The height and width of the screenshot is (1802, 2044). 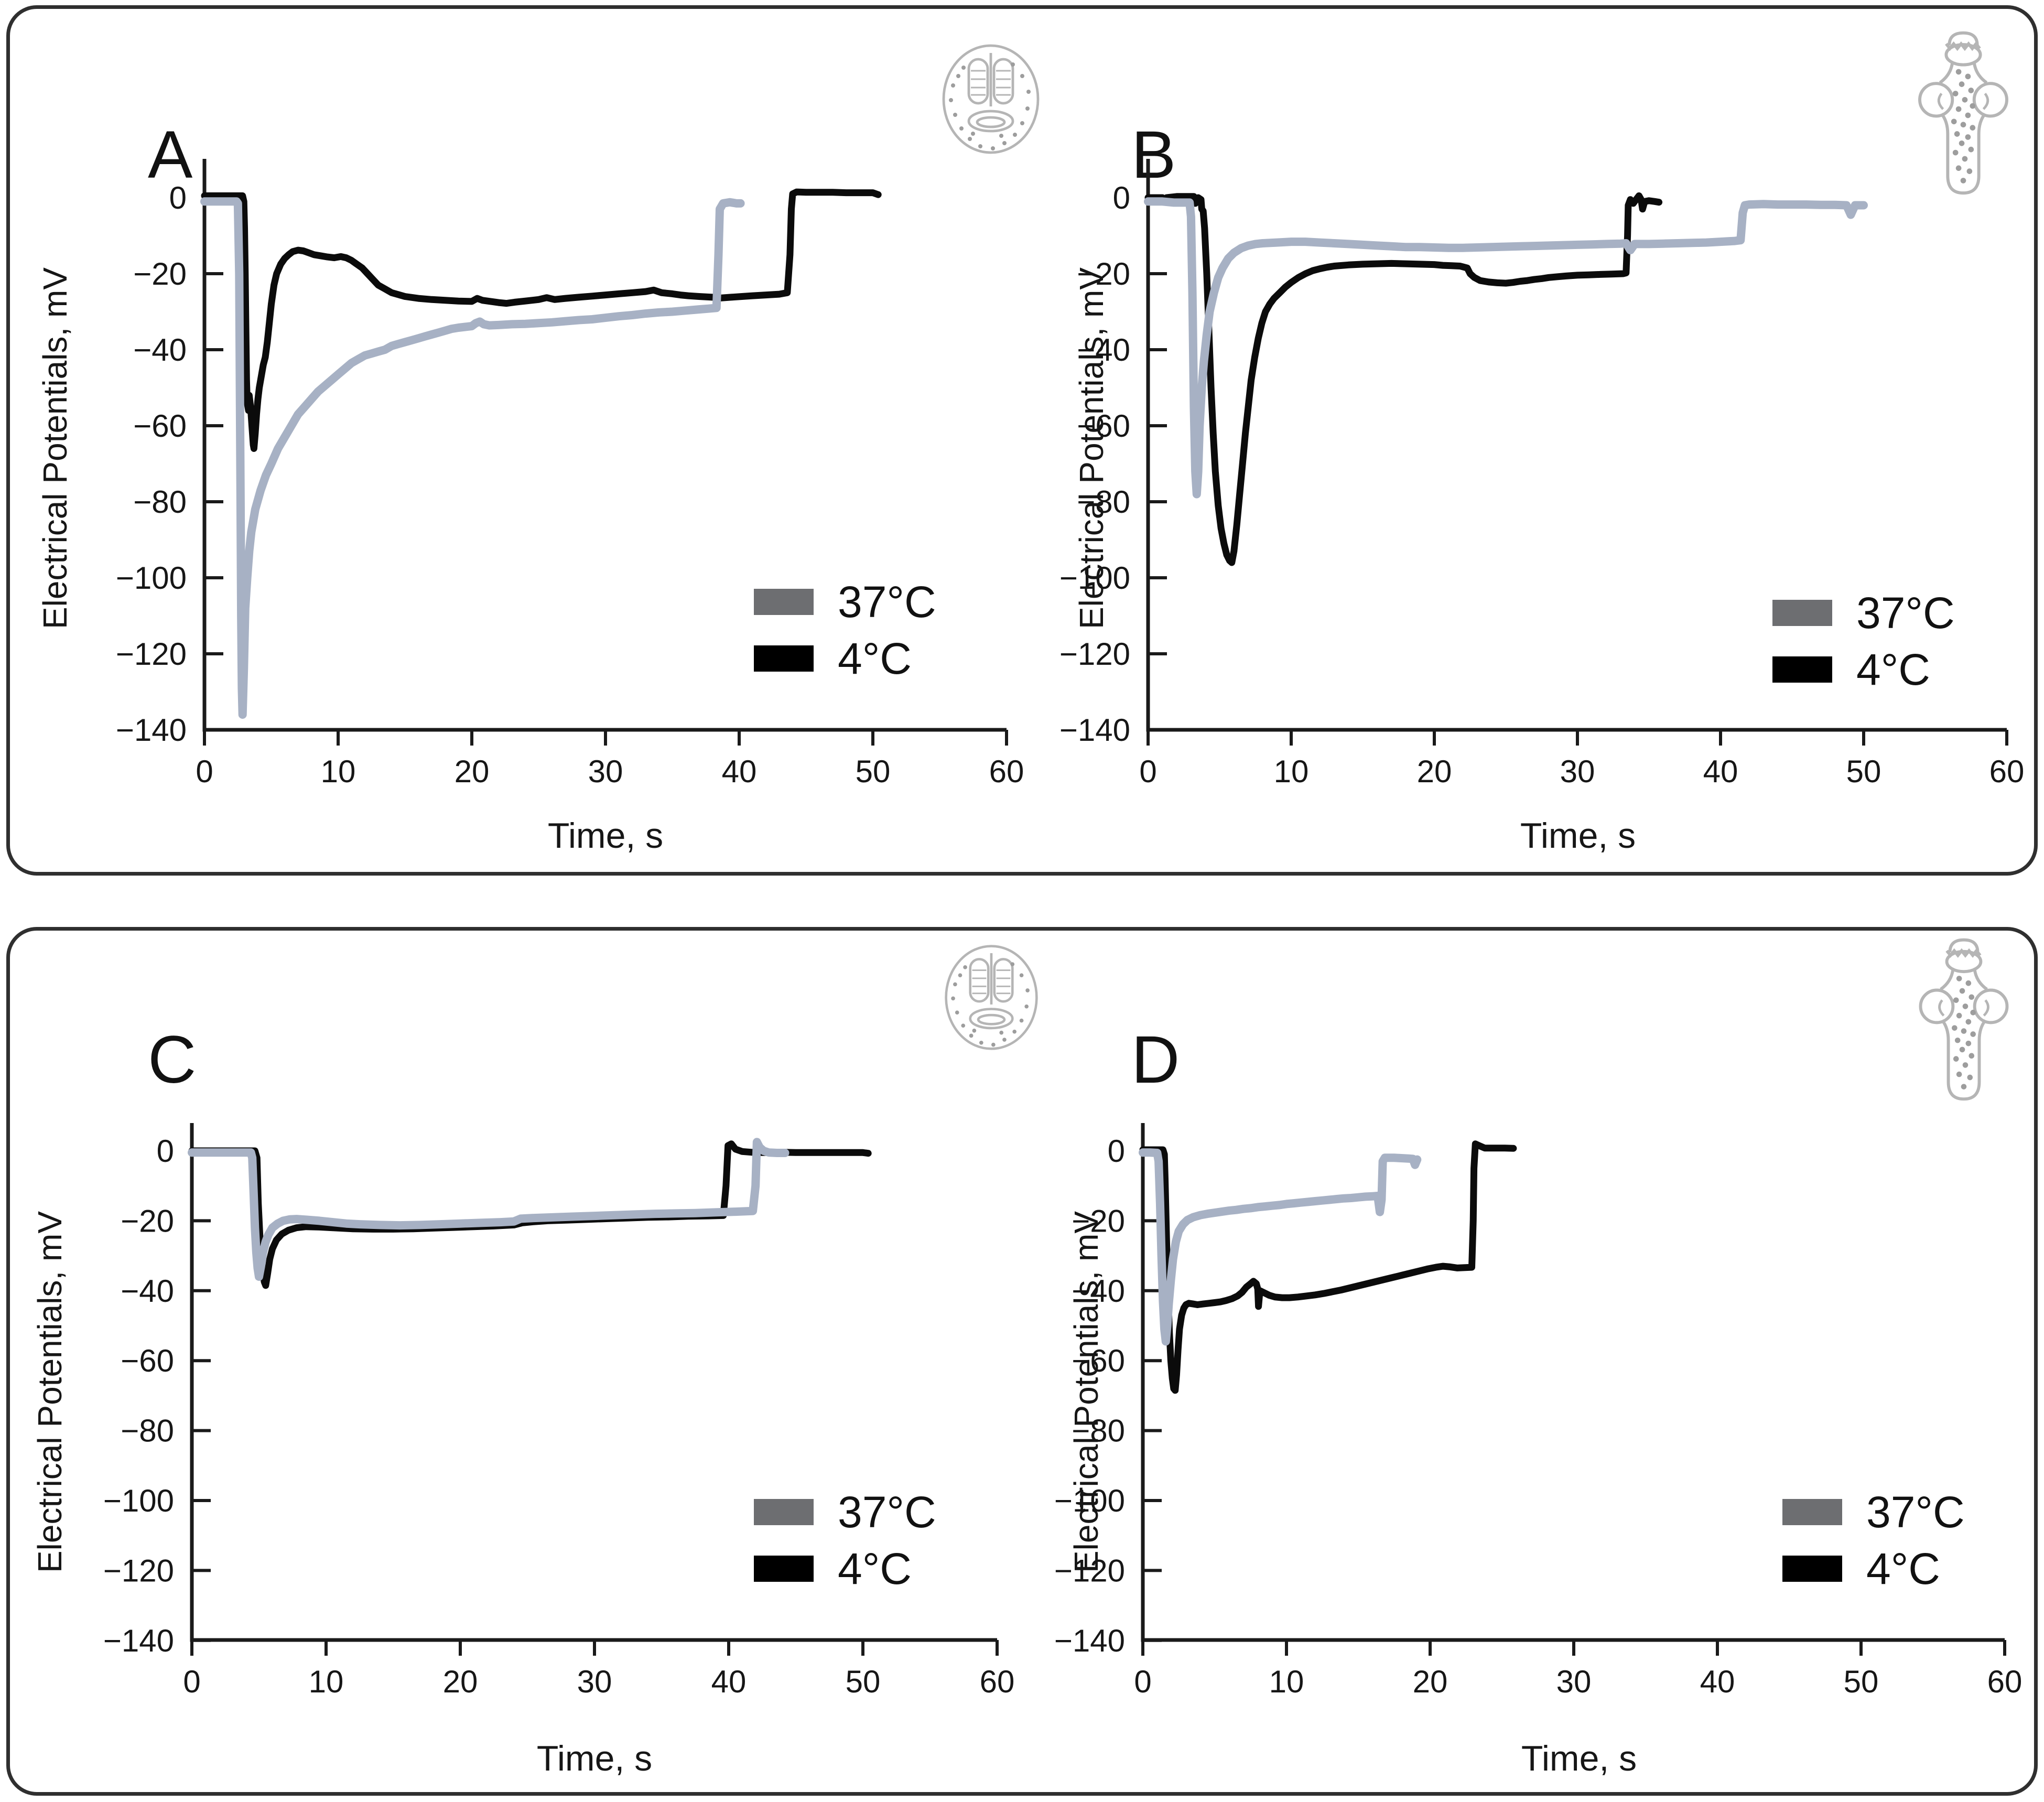 What do you see at coordinates (170, 154) in the screenshot?
I see `panel-label-A: A` at bounding box center [170, 154].